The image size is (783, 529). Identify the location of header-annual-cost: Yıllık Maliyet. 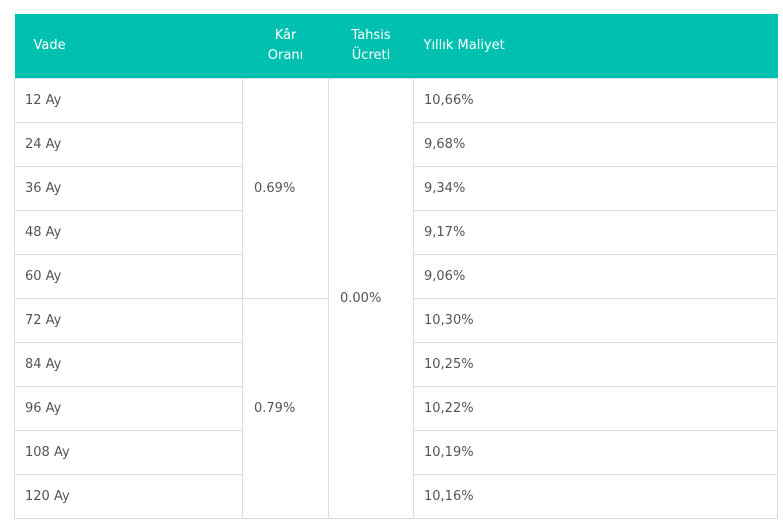
(595, 46).